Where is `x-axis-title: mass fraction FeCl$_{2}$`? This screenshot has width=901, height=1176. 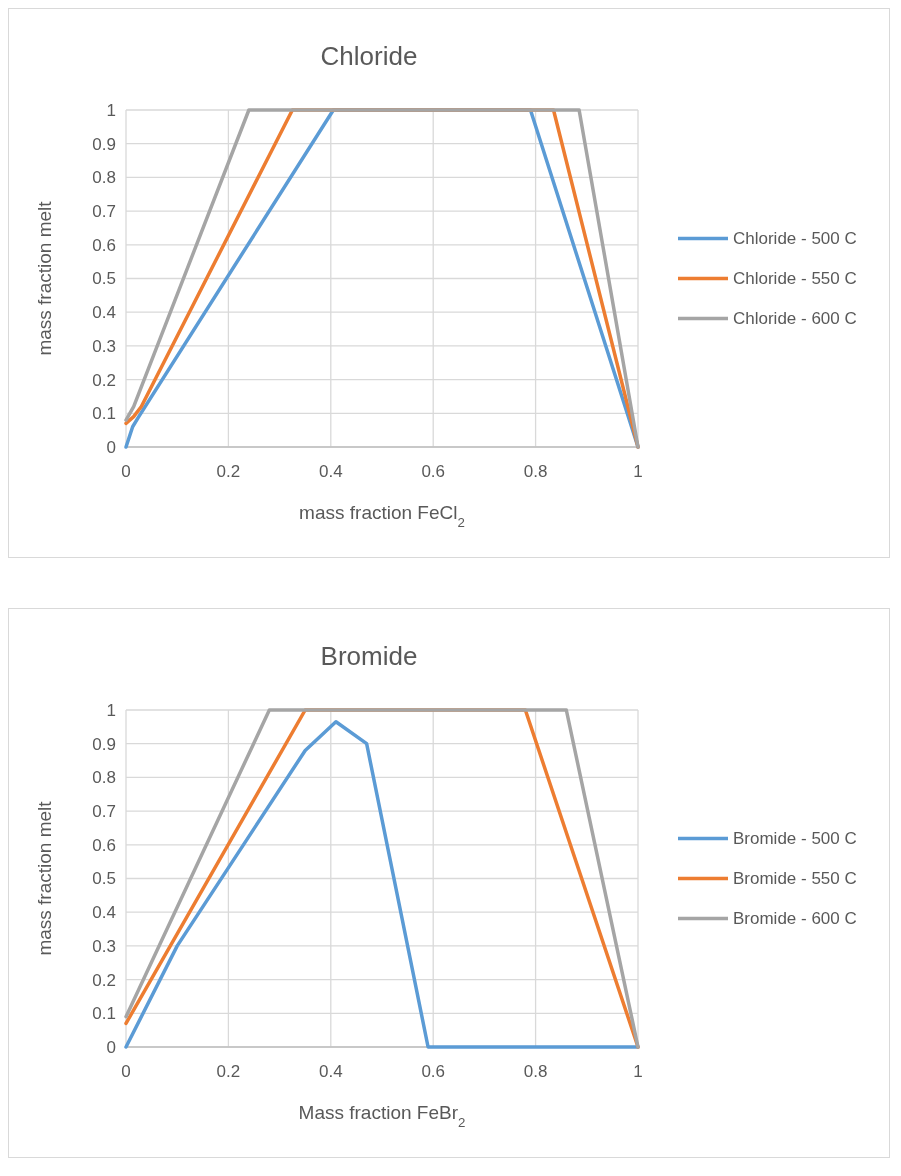 x-axis-title: mass fraction FeCl$_{2}$ is located at coordinates (382, 516).